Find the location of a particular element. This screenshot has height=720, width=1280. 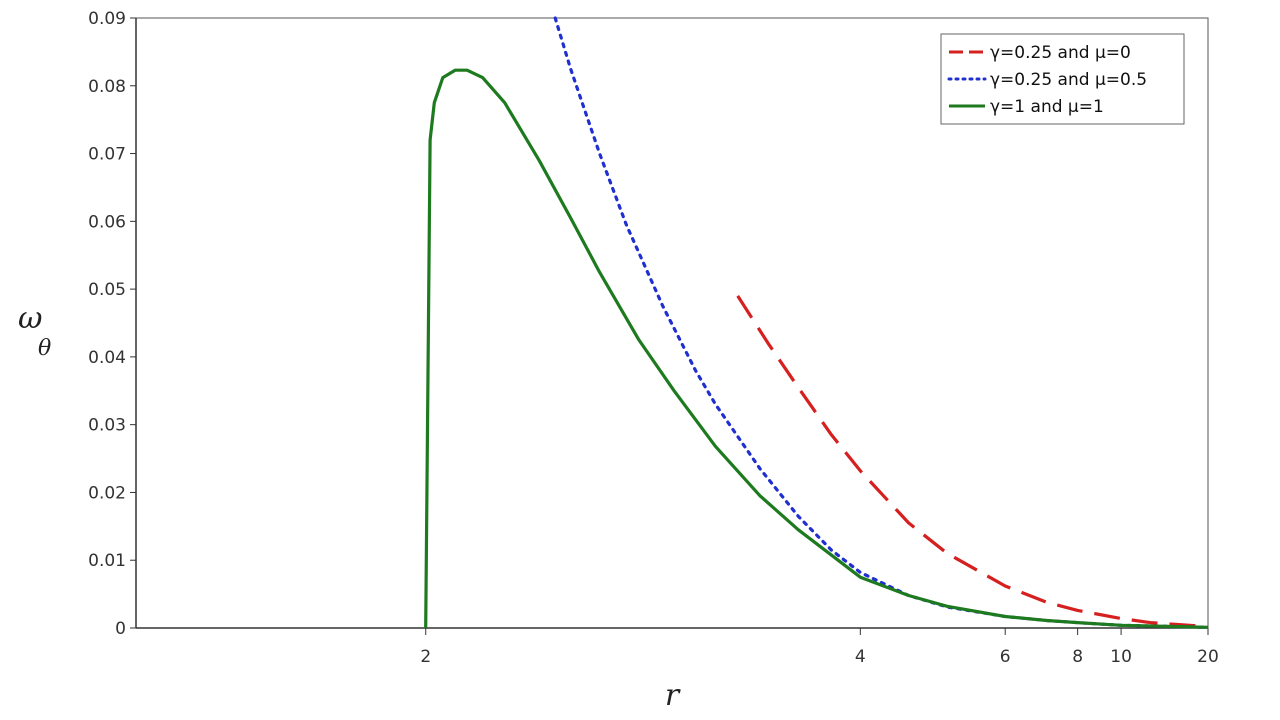

x-tick-label: 6 is located at coordinates (1005, 657).